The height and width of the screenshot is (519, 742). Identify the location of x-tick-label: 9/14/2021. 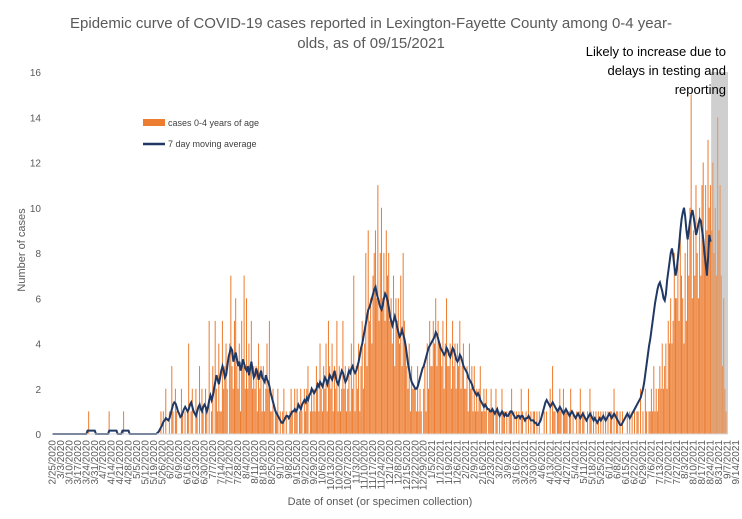
(736, 462).